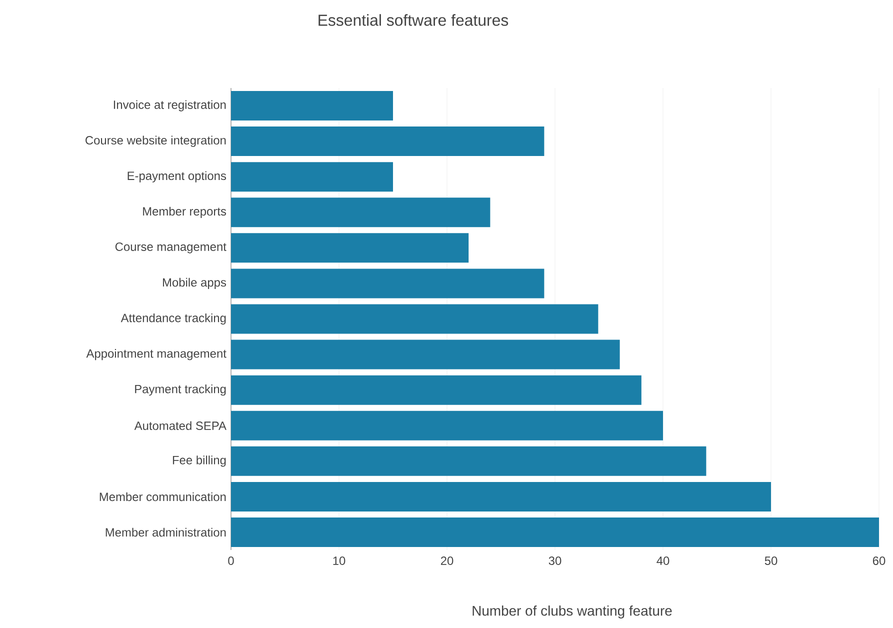 The width and height of the screenshot is (893, 628). Describe the element at coordinates (170, 248) in the screenshot. I see `y-tick-label: Course management` at that location.